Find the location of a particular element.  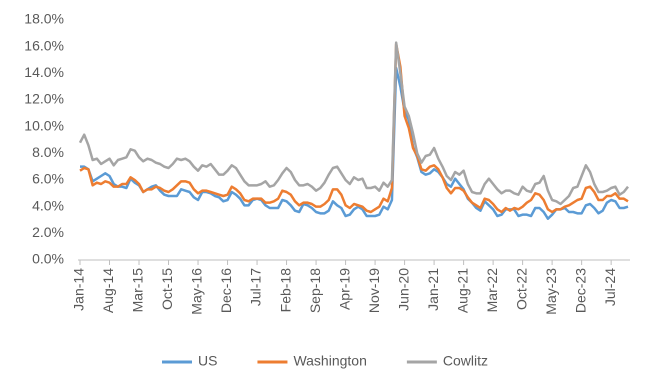

x-tick-label: Oct-22 is located at coordinates (521, 289).